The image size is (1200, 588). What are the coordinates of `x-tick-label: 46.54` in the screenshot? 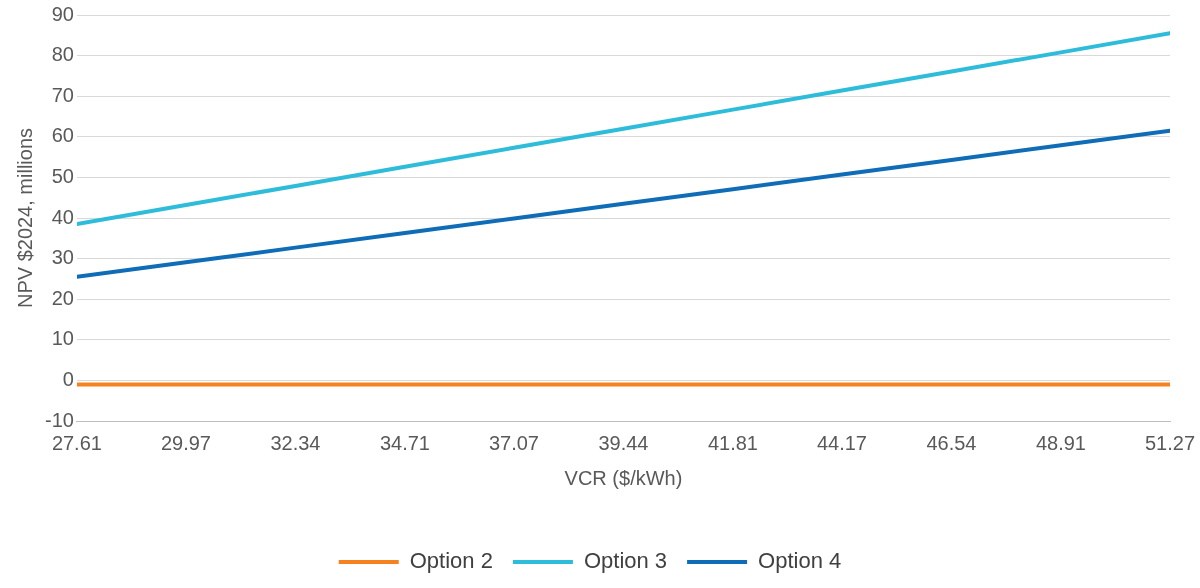 It's located at (951, 442).